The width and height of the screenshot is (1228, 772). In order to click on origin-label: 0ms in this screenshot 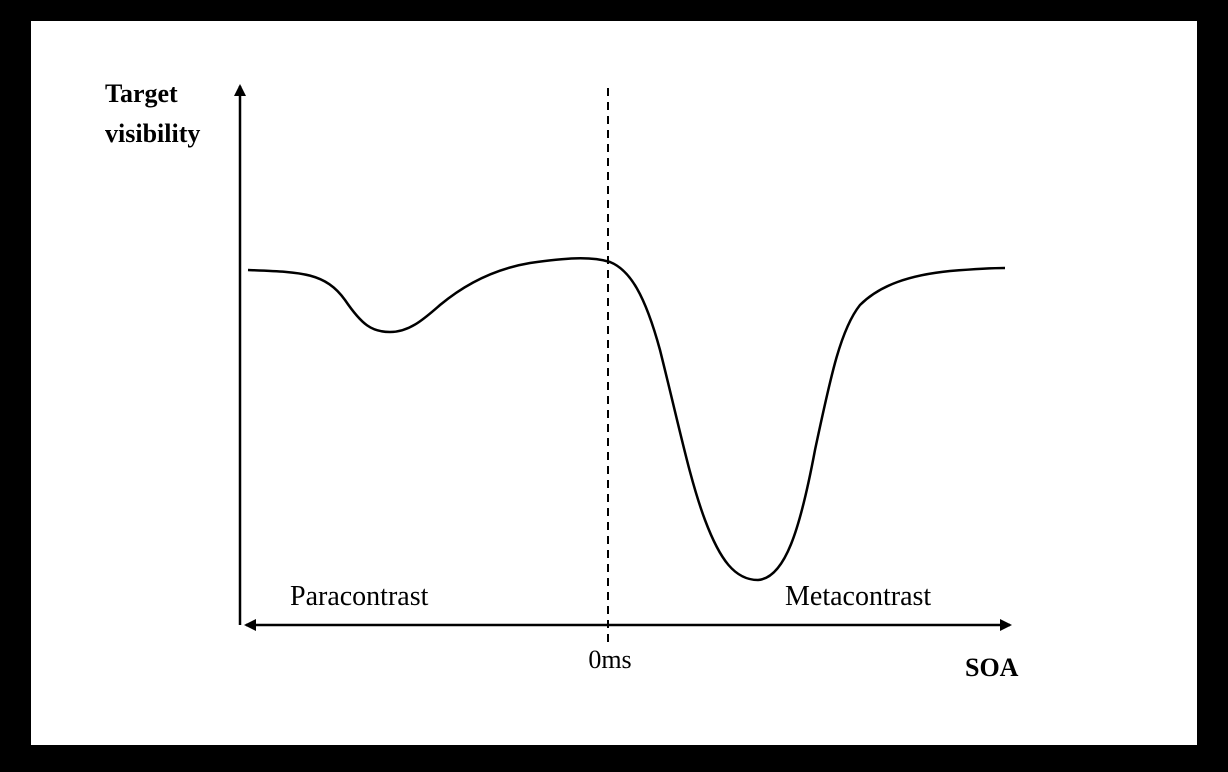, I will do `click(609, 659)`.